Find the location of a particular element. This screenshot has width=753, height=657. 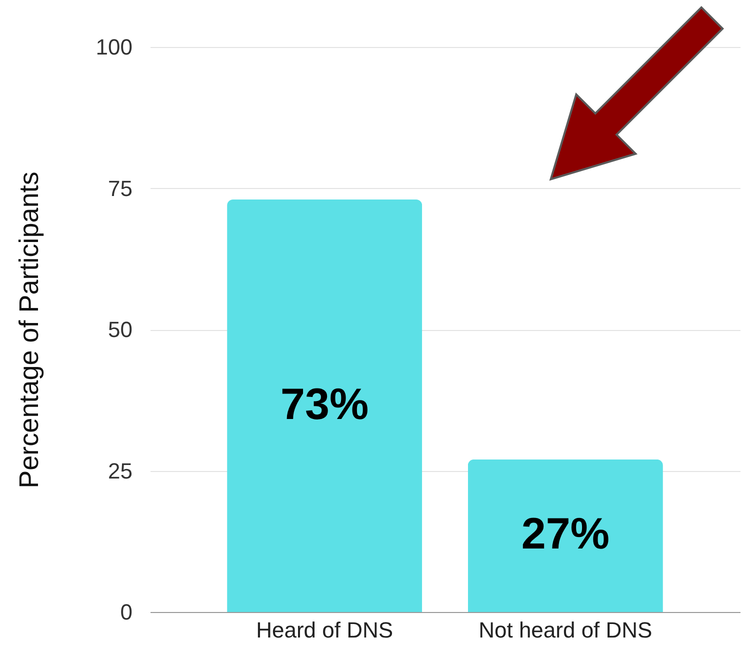

x-tick-label: Heard of DNS is located at coordinates (325, 630).